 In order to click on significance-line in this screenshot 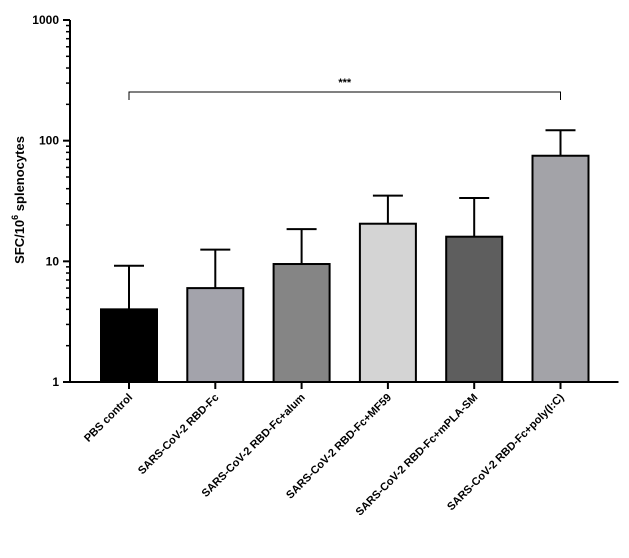, I will do `click(344, 95)`.